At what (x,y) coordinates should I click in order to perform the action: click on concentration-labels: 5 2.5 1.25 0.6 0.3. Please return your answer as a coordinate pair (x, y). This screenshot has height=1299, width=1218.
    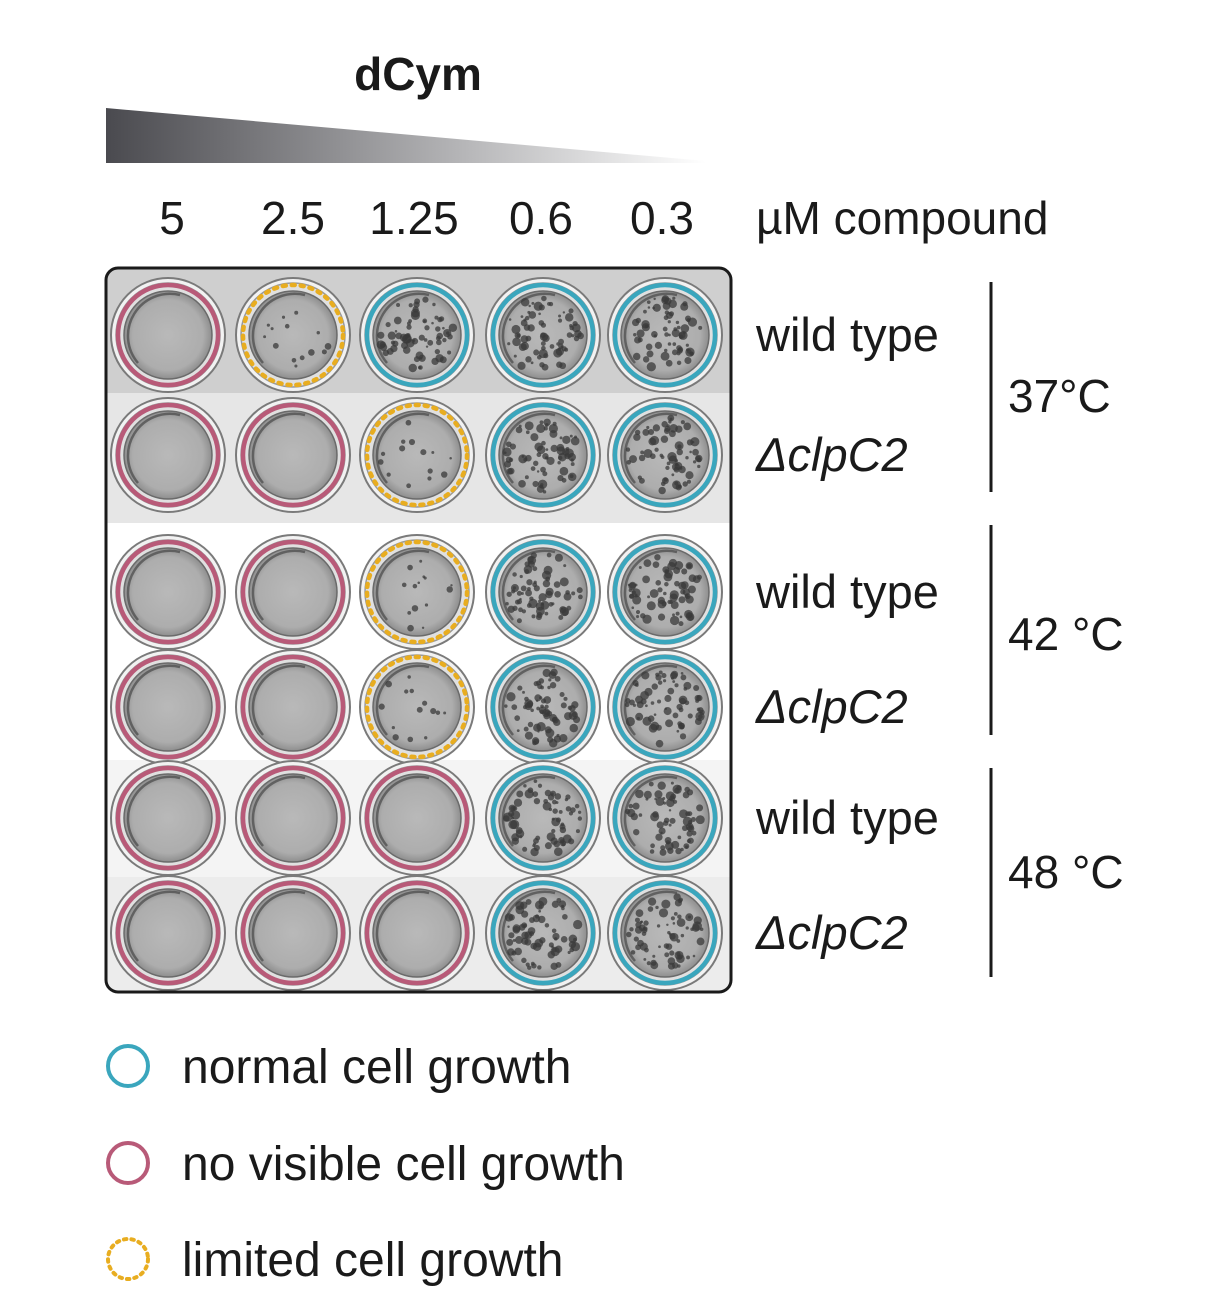
    Looking at the image, I should click on (426, 218).